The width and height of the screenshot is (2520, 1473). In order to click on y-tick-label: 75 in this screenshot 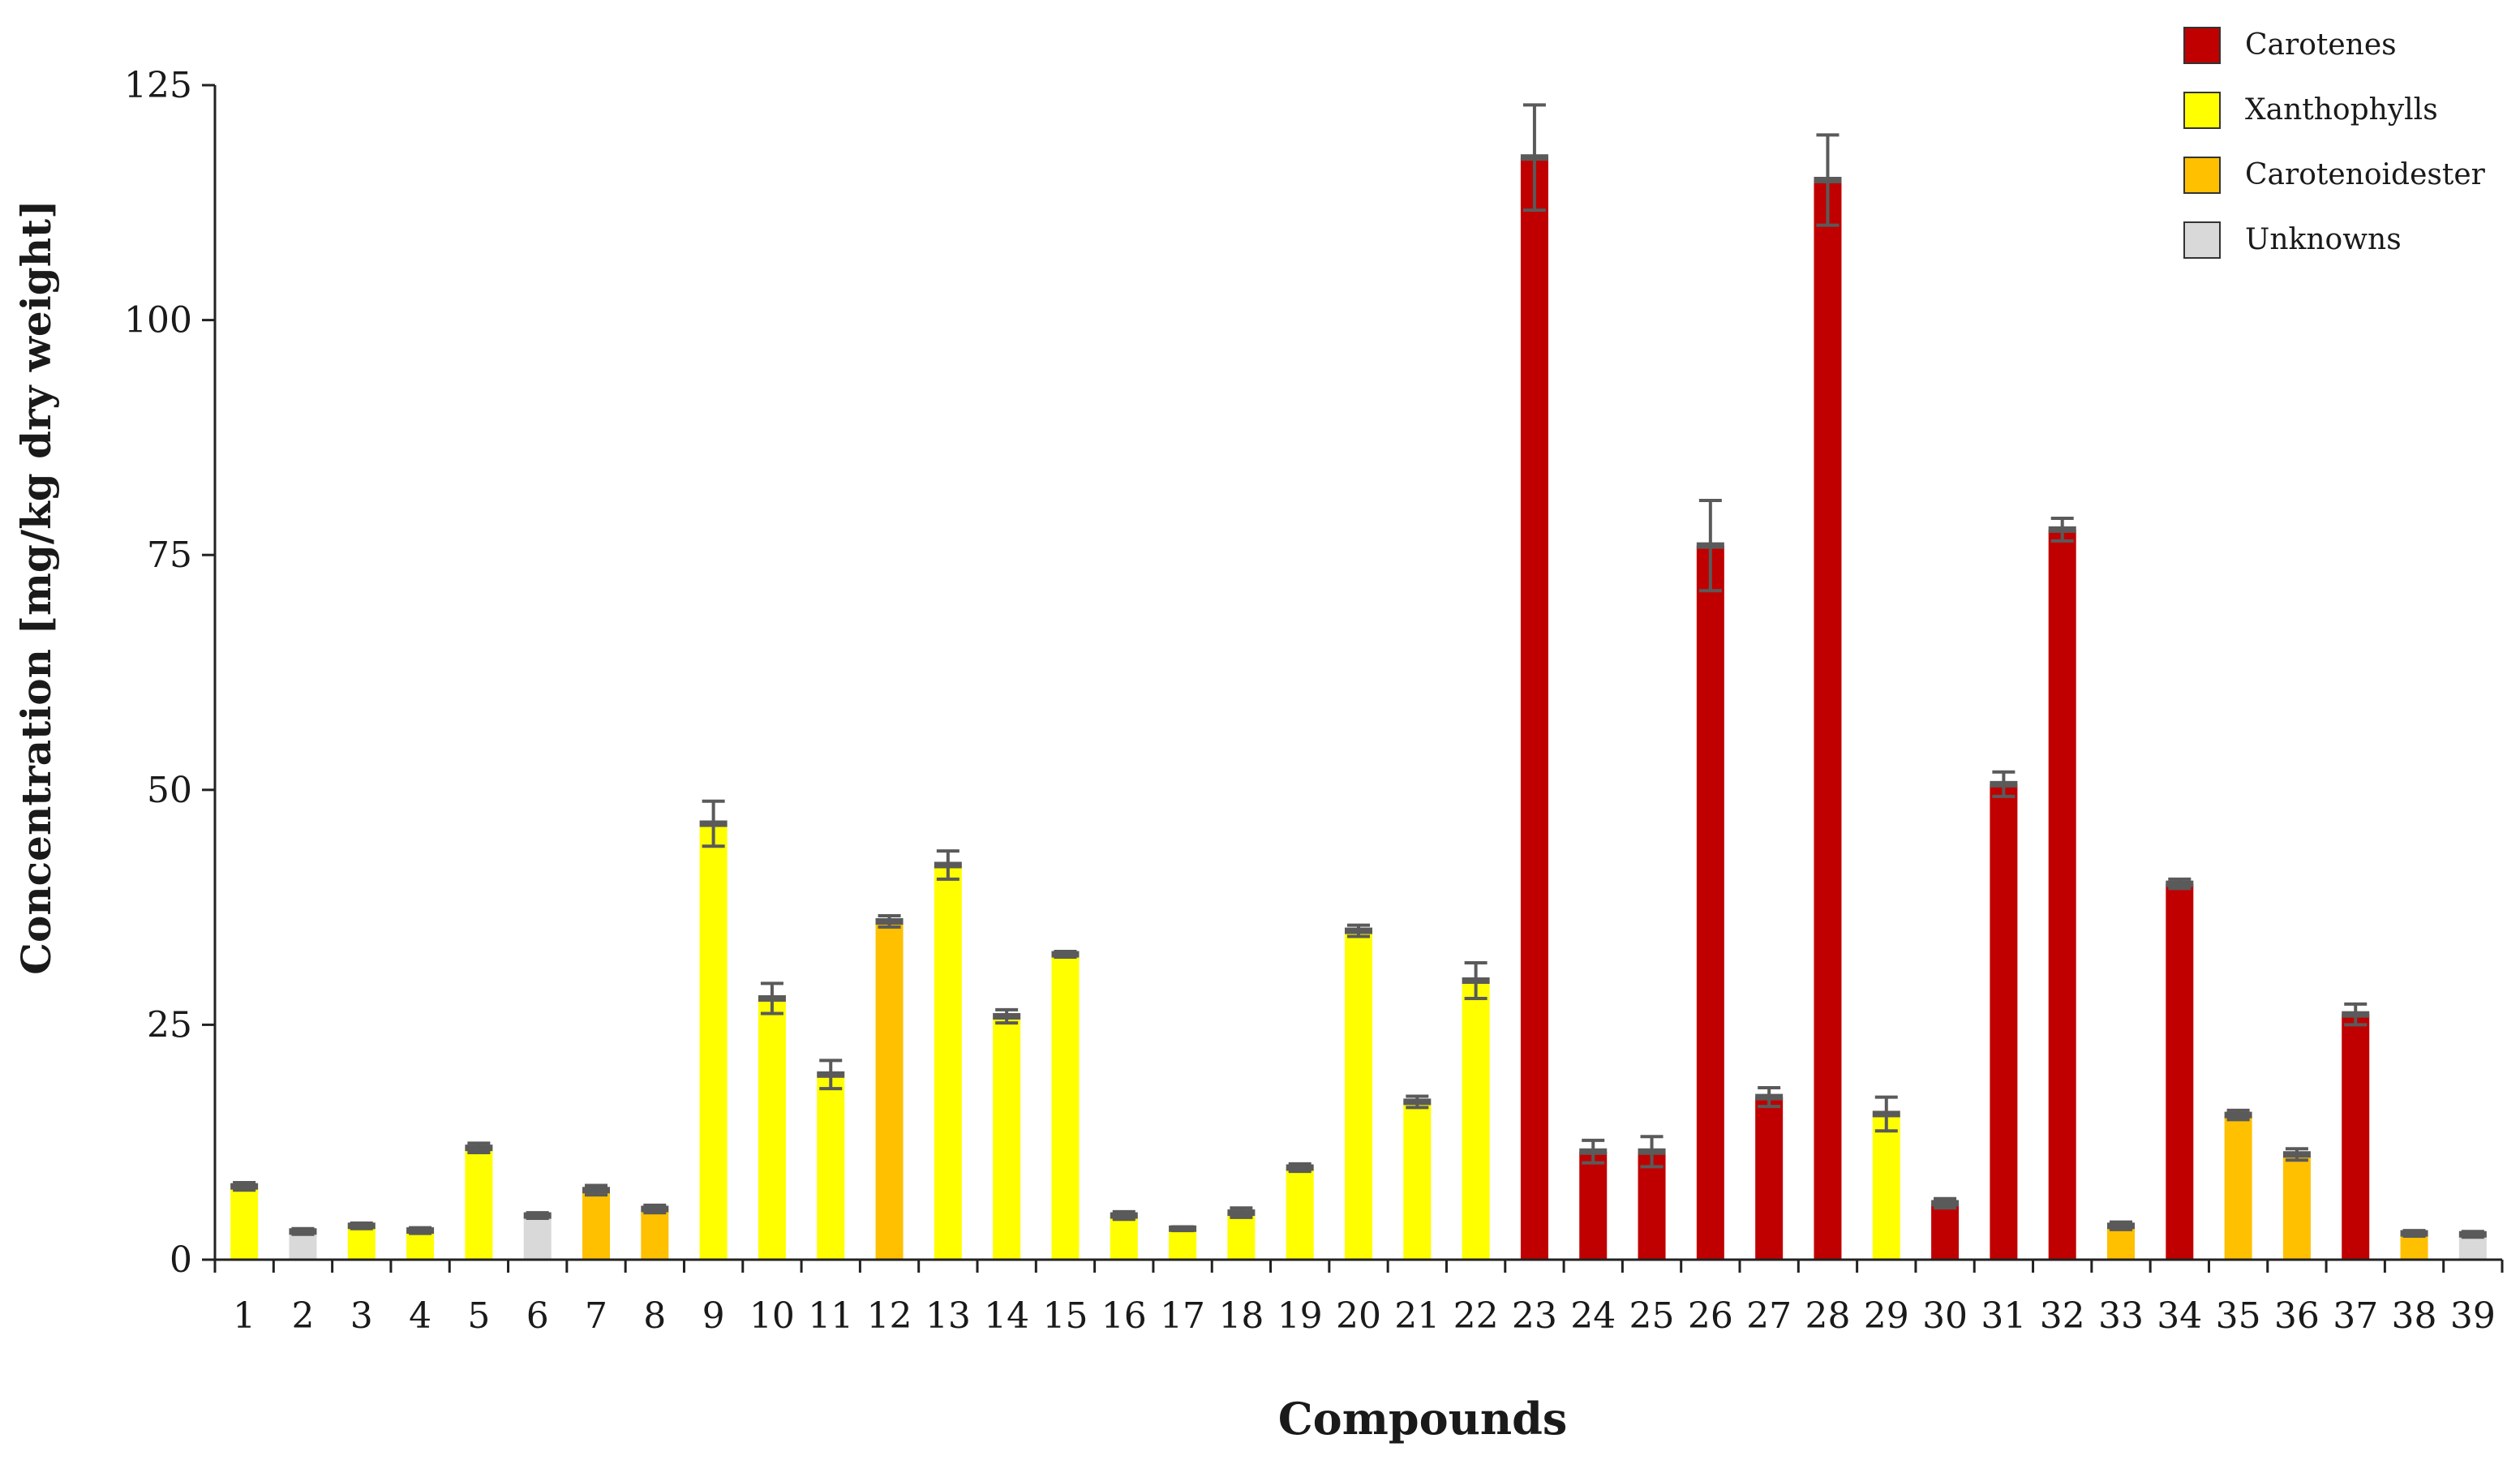, I will do `click(170, 555)`.